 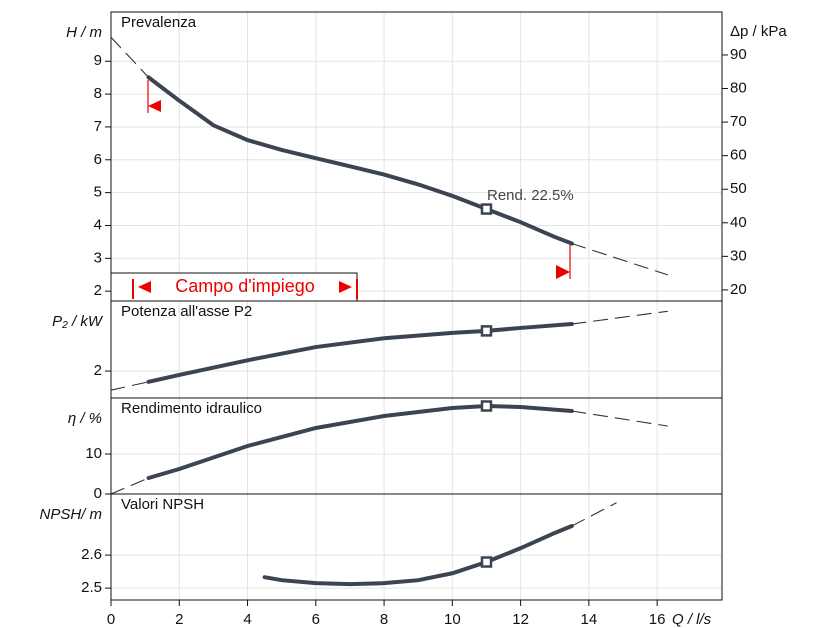 What do you see at coordinates (85, 418) in the screenshot?
I see `y-axis-label: η / %` at bounding box center [85, 418].